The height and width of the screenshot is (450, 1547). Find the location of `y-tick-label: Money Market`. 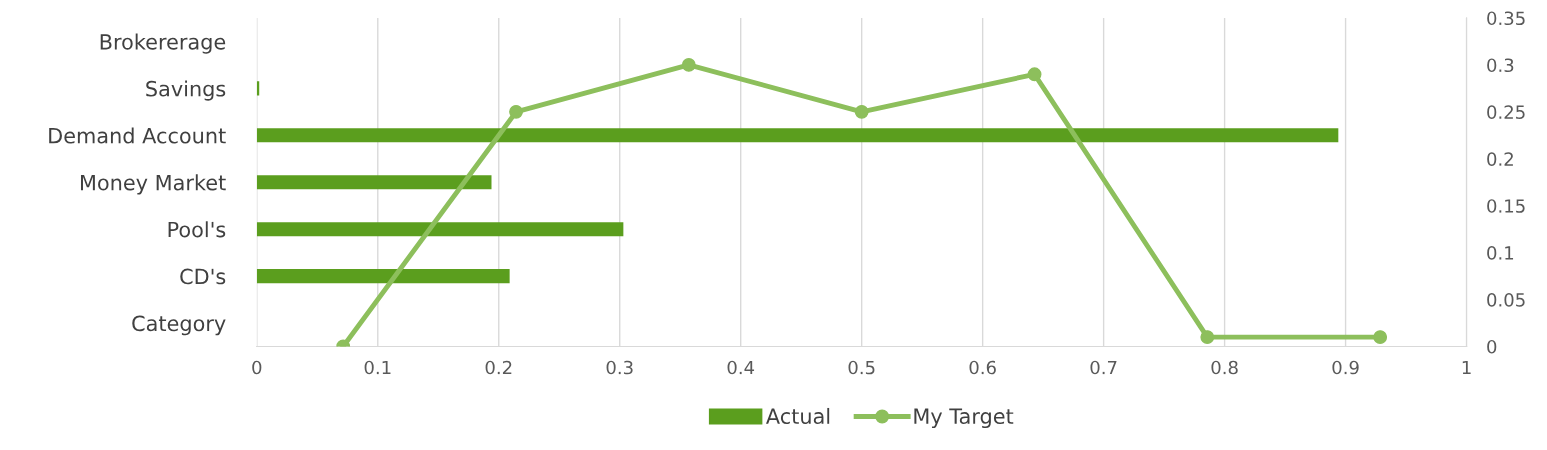

y-tick-label: Money Market is located at coordinates (153, 184).